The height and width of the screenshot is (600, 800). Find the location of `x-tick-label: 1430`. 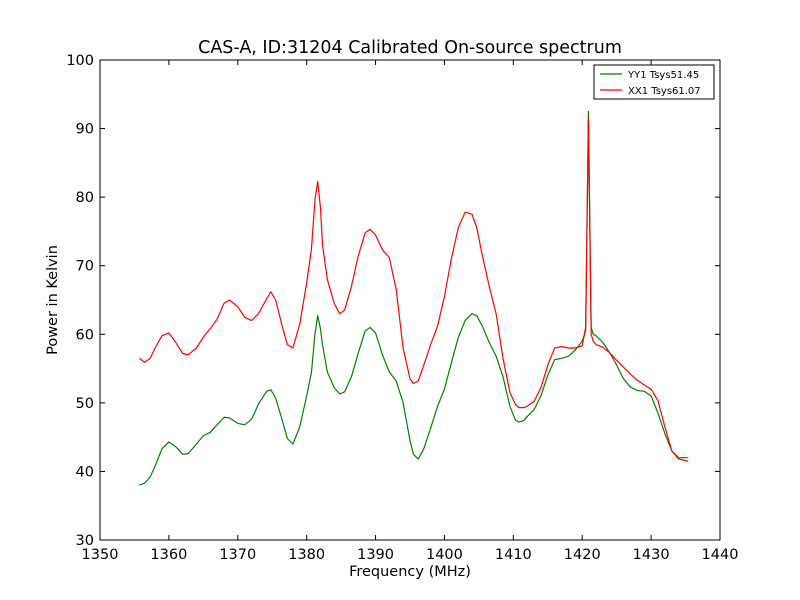

x-tick-label: 1430 is located at coordinates (651, 555).